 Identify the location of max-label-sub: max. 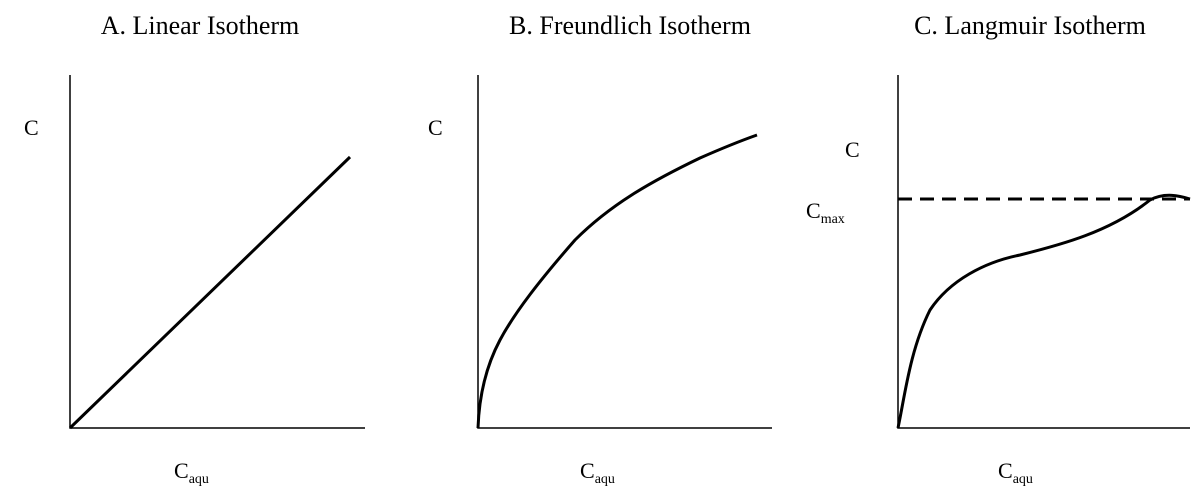
(833, 219).